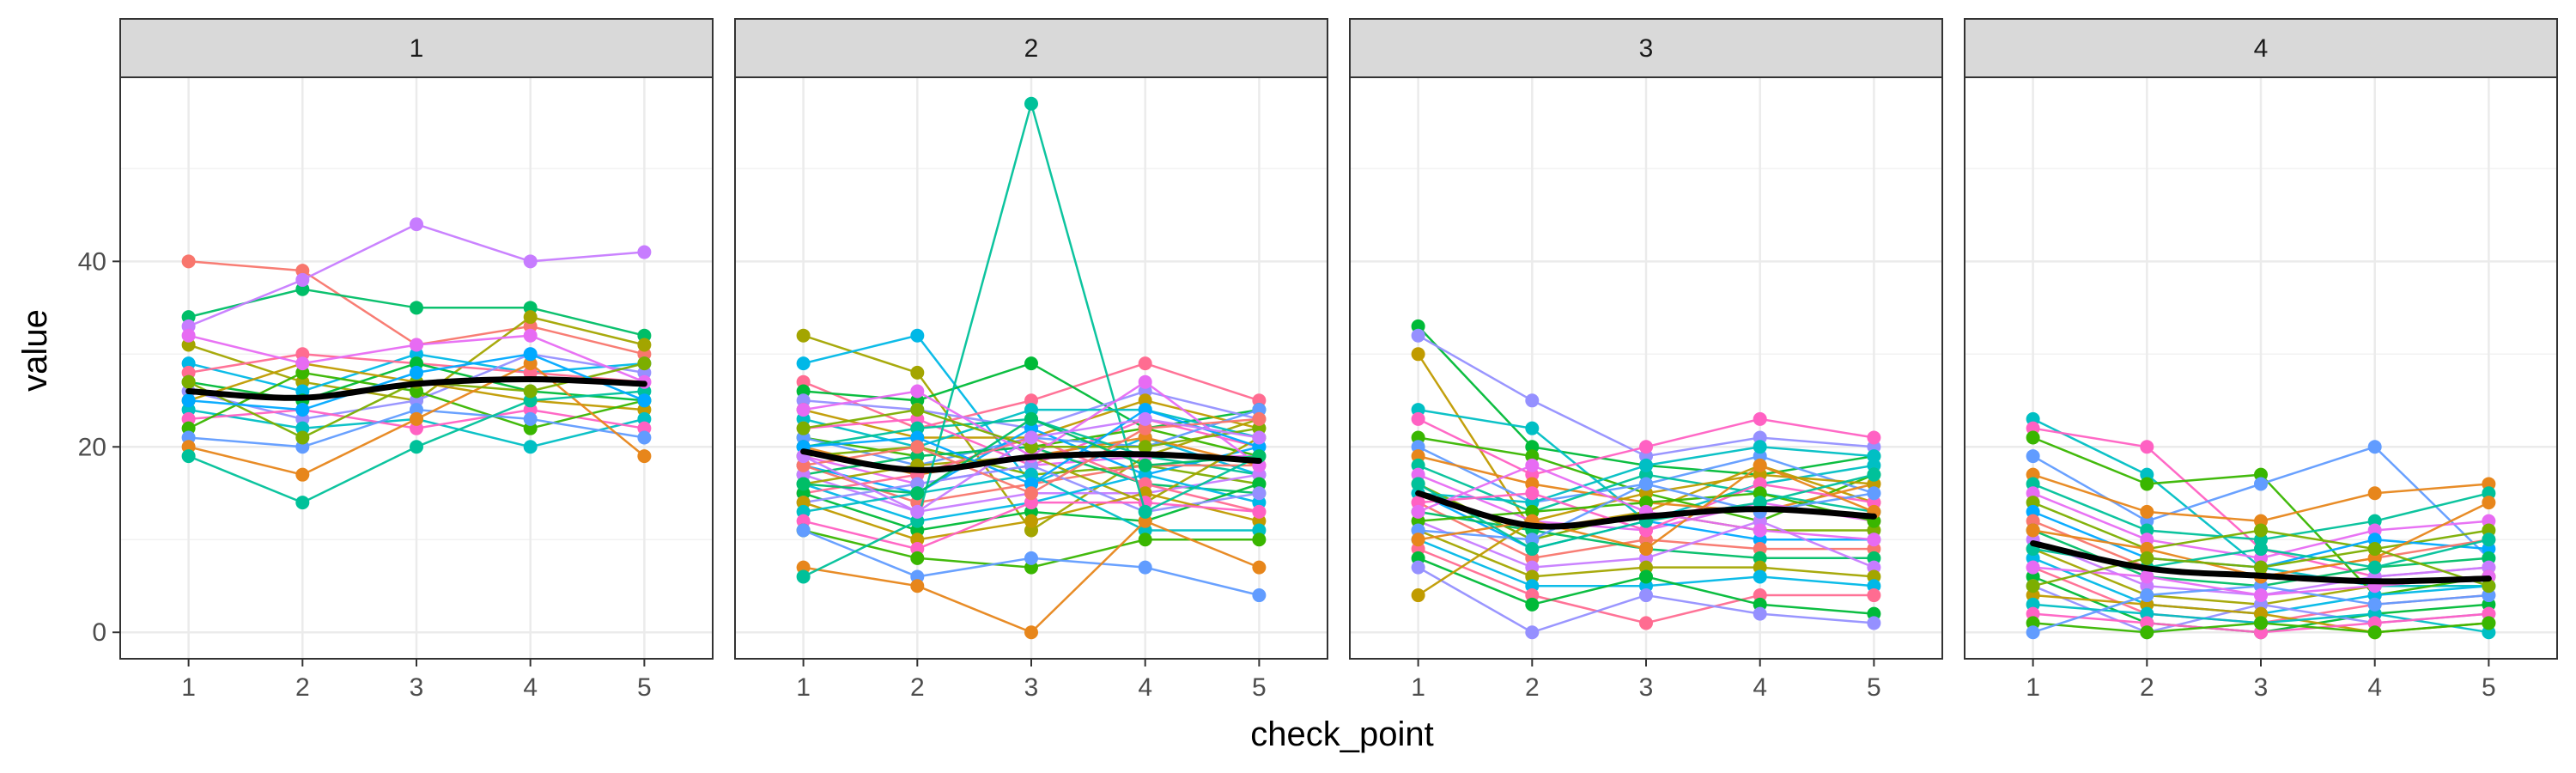 This screenshot has height=773, width=2576. I want to click on facet-strip-label: 1, so click(417, 48).